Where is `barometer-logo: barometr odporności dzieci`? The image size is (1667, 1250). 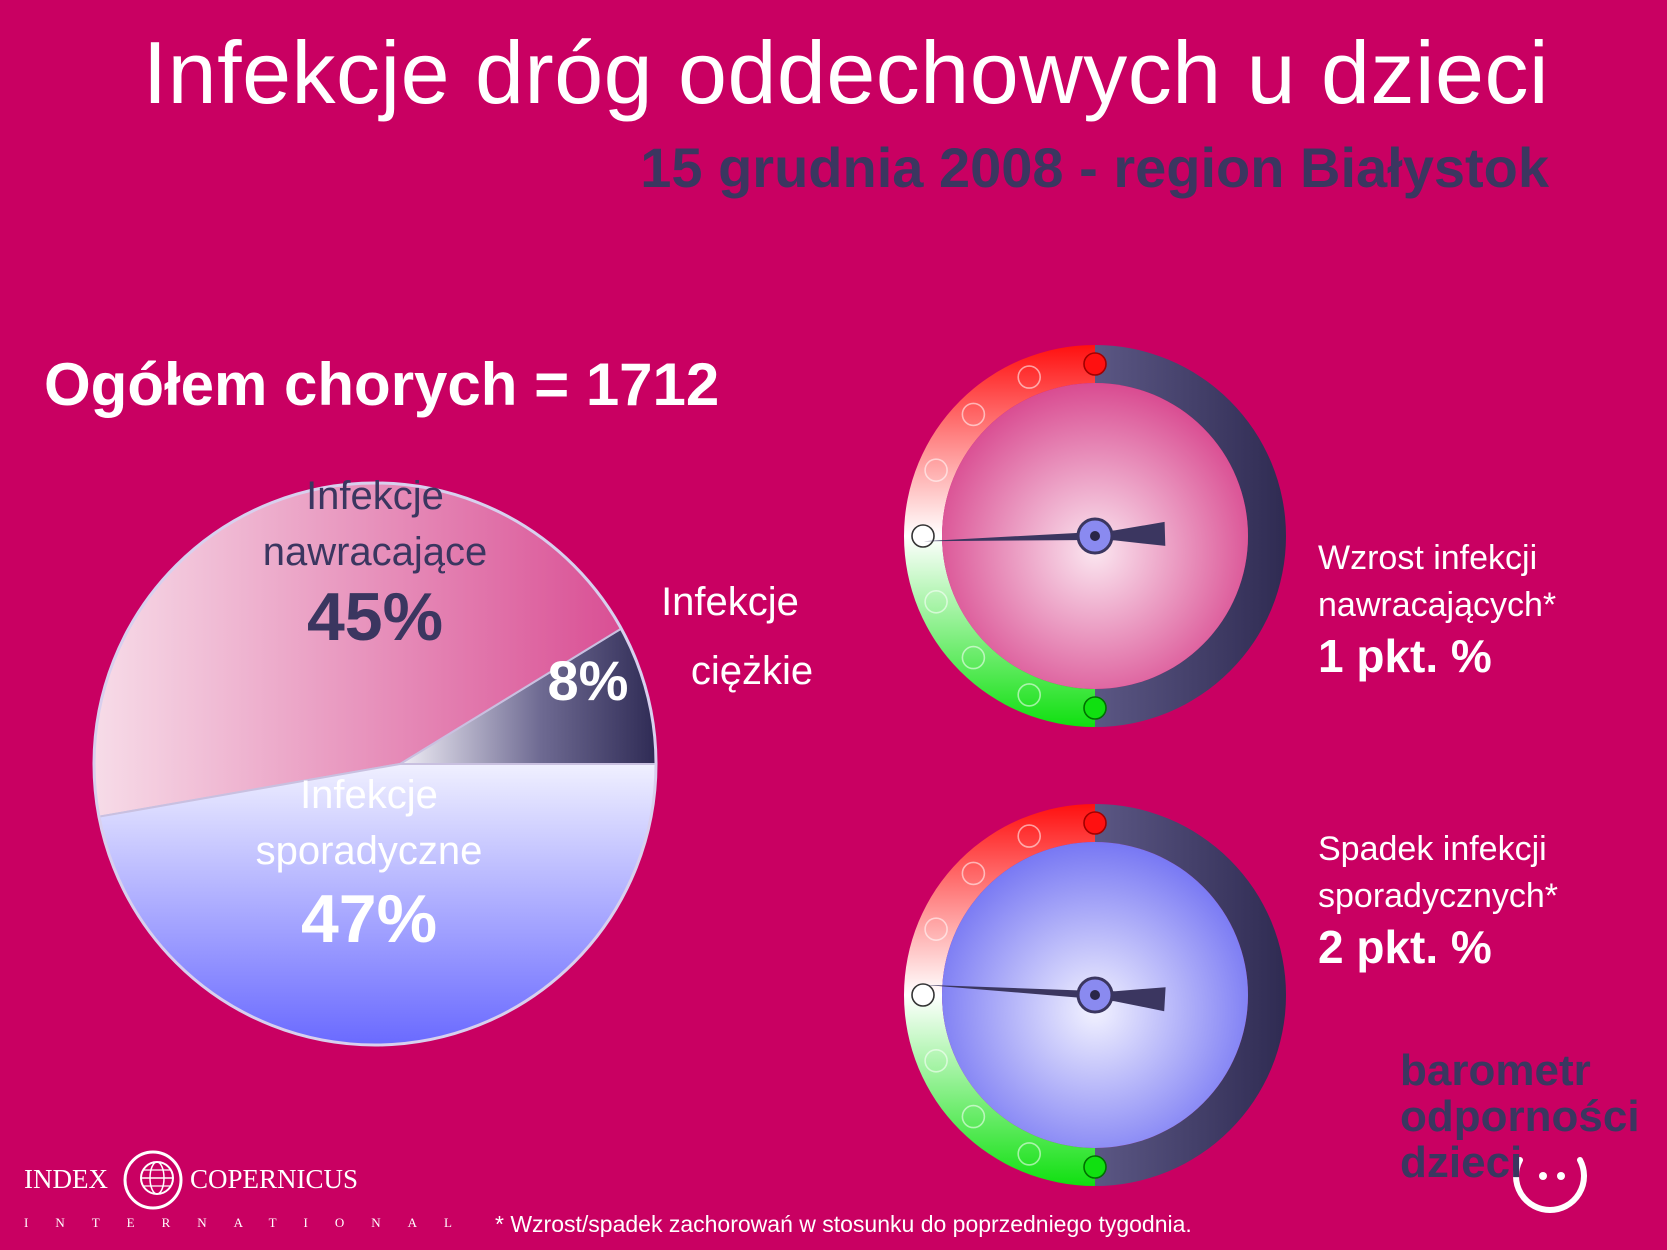 barometer-logo: barometr odporności dzieci is located at coordinates (1520, 1117).